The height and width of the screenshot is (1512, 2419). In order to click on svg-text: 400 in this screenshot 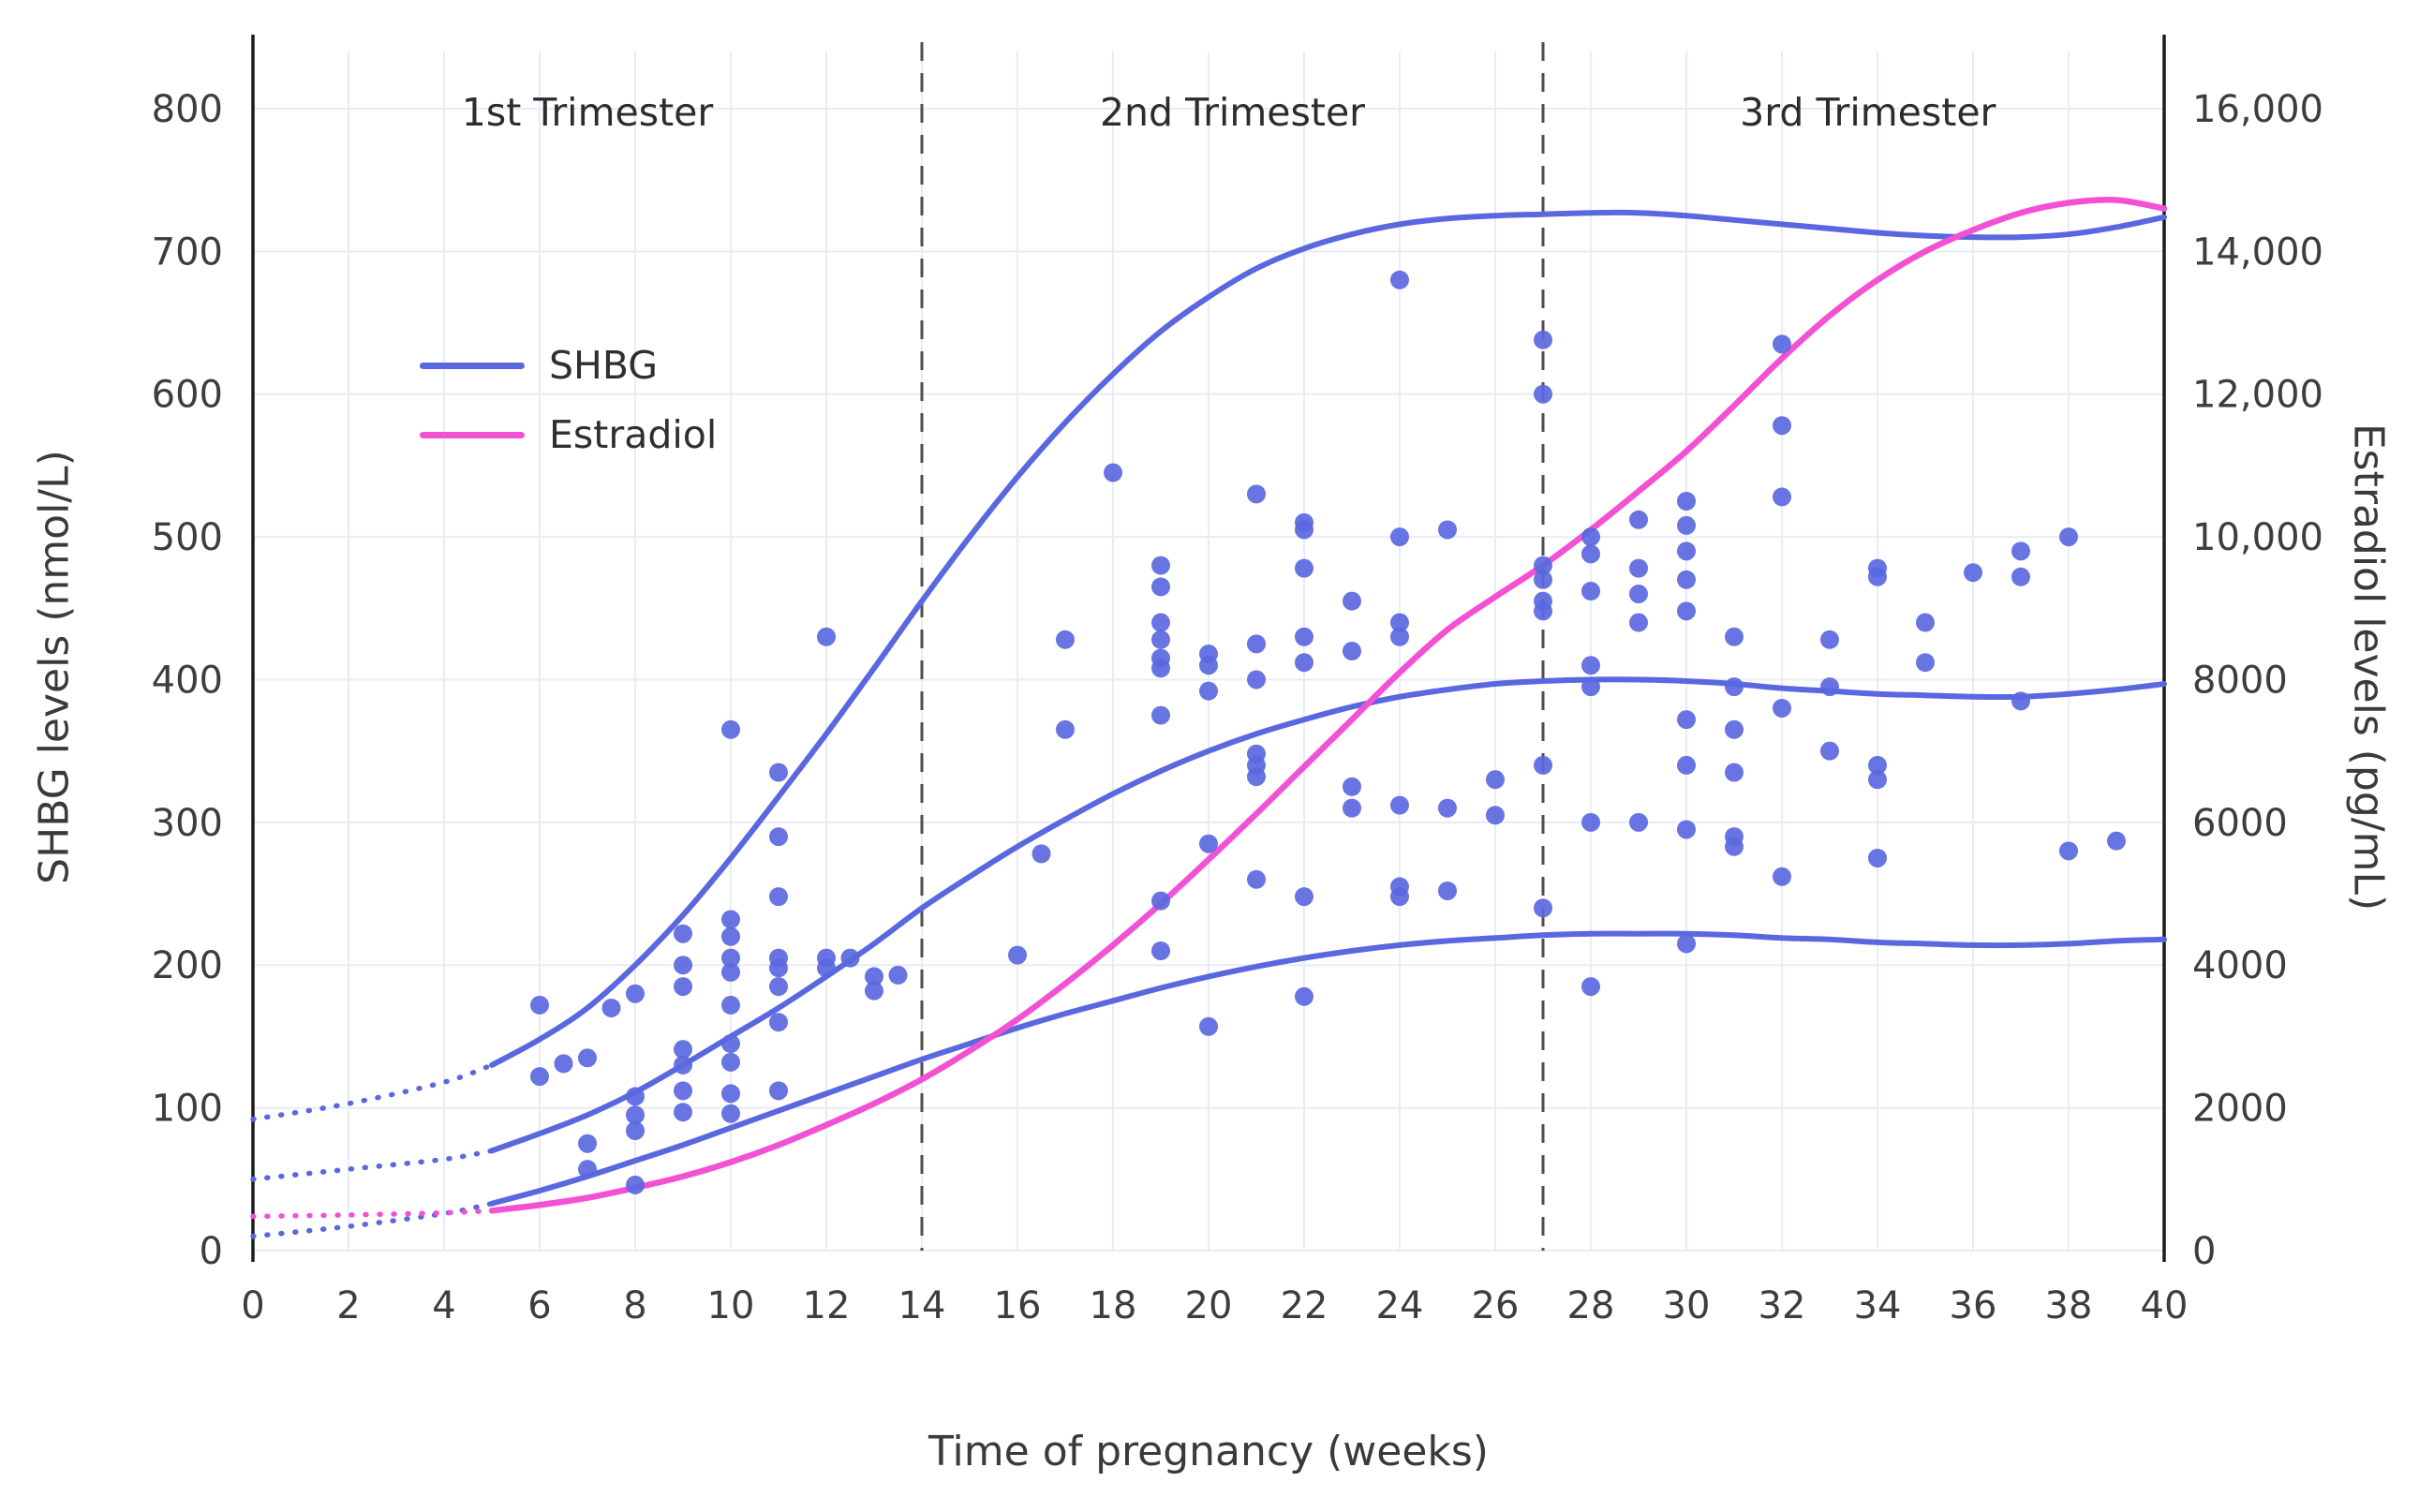, I will do `click(187, 680)`.